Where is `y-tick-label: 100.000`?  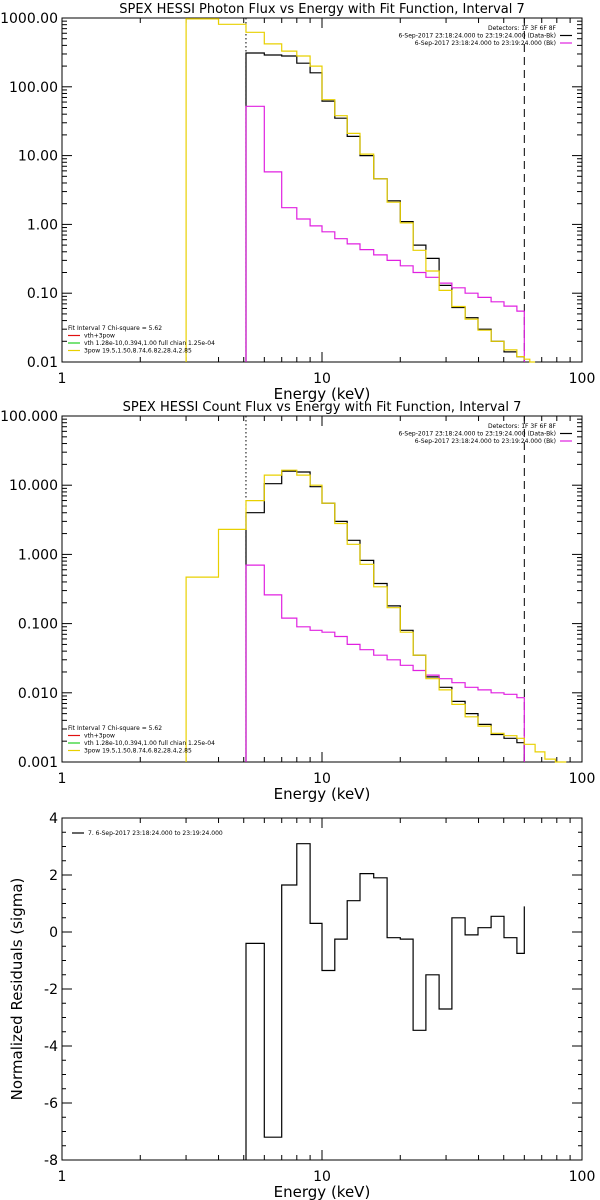
y-tick-label: 100.000 is located at coordinates (29, 417).